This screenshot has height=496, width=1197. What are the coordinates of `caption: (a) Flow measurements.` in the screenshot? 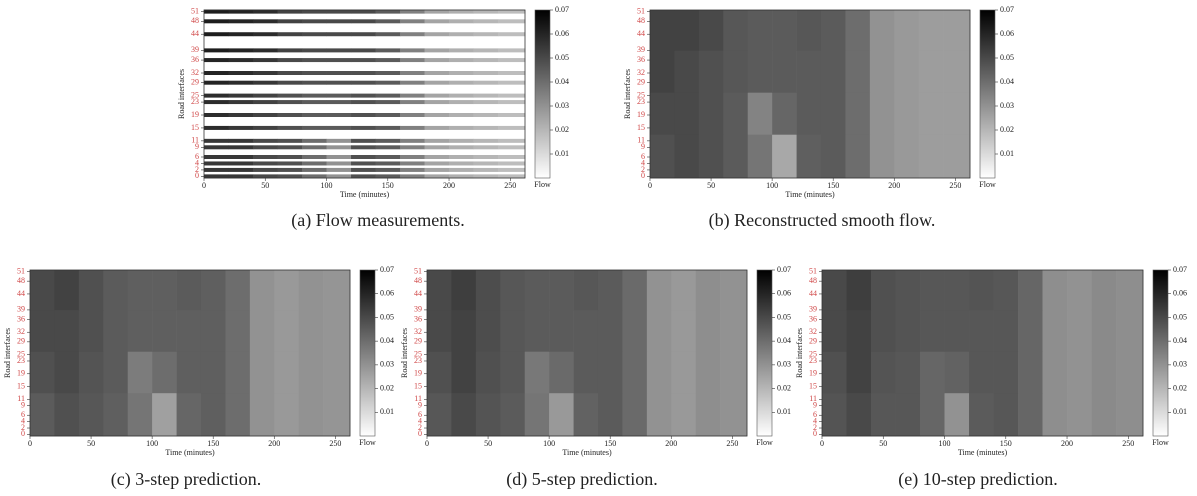 It's located at (377, 220).